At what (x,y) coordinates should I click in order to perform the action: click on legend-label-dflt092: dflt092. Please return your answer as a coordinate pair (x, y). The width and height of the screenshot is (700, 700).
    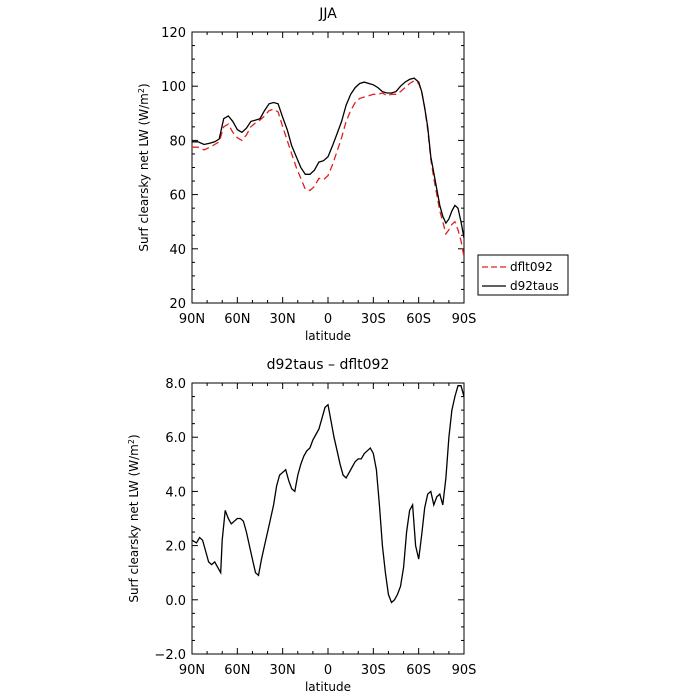
    Looking at the image, I should click on (531, 267).